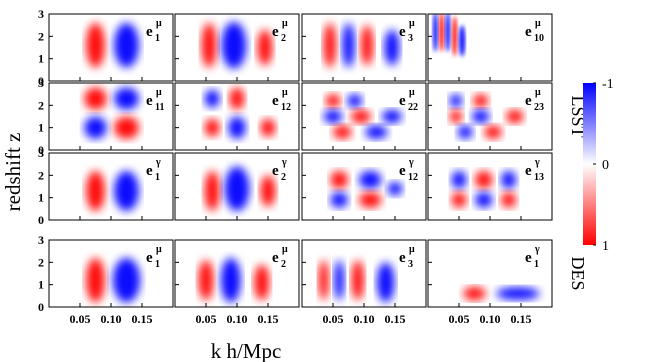 The image size is (647, 362). I want to click on x-tick-label: 0.10, so click(364, 319).